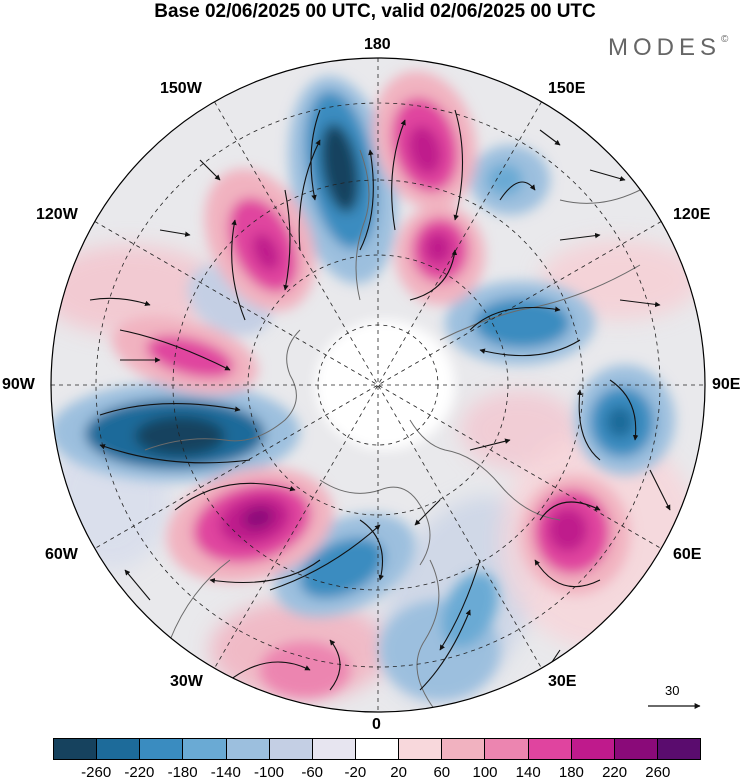 The image size is (750, 783). What do you see at coordinates (57, 214) in the screenshot?
I see `lon-label-120w: 120W` at bounding box center [57, 214].